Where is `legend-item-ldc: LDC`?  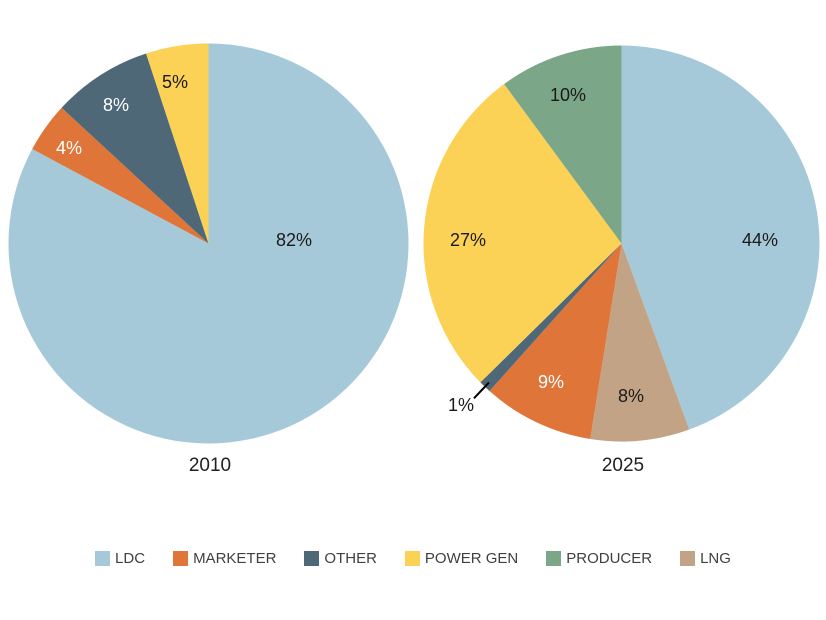 legend-item-ldc: LDC is located at coordinates (120, 558).